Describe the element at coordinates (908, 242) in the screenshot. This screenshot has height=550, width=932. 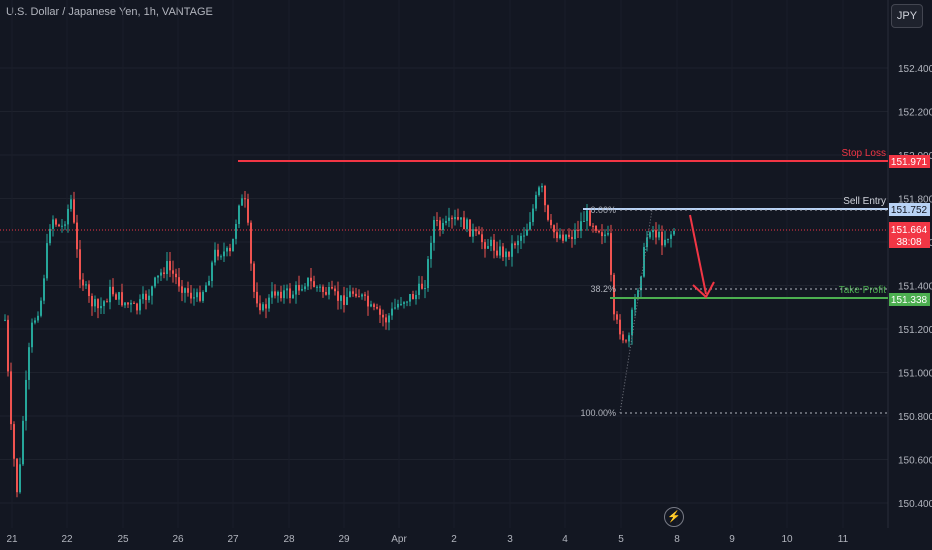
I see `countdown: 38:08` at that location.